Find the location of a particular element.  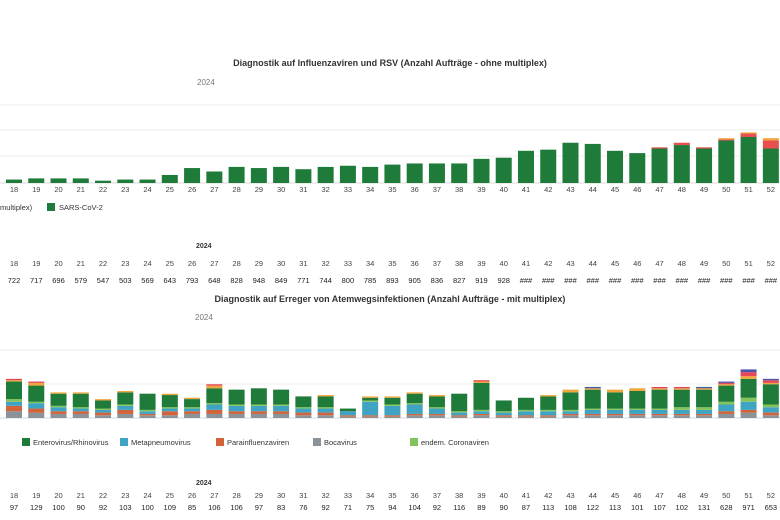

chart1-legend-label-multiplex: multiplex) is located at coordinates (16, 207).